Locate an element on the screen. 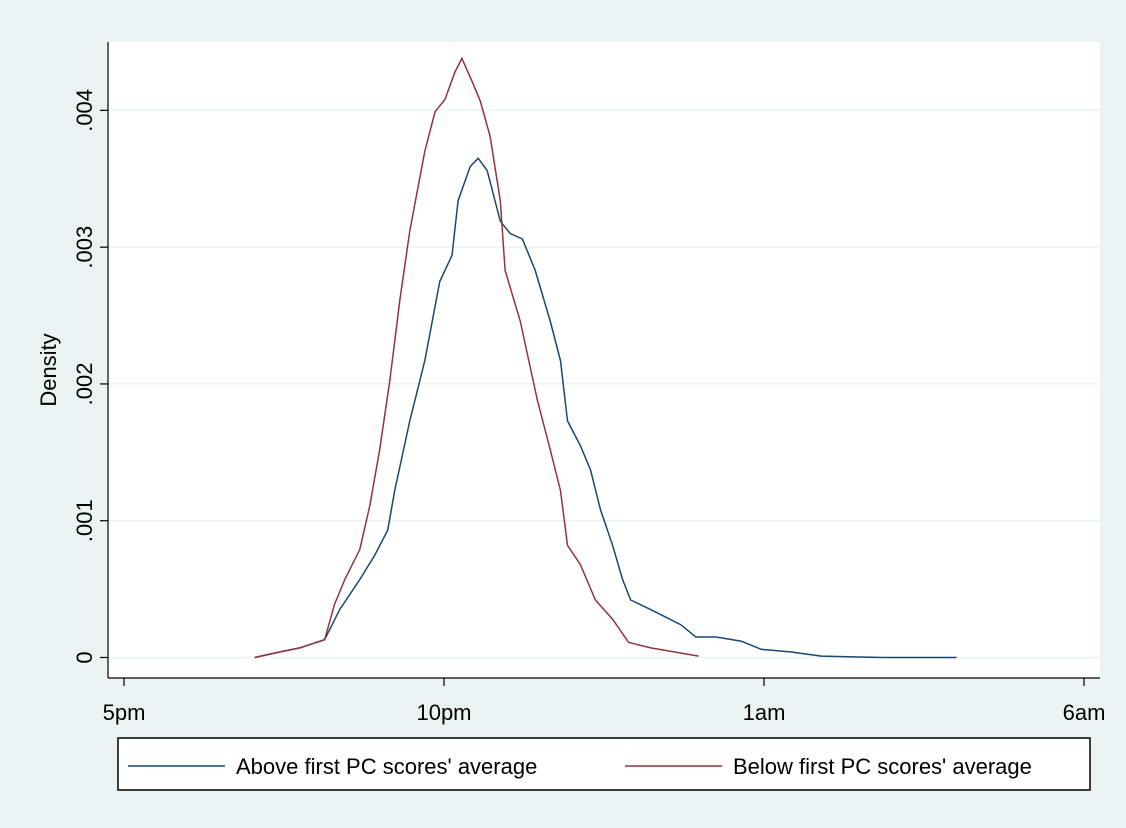  y-axis-label: Density is located at coordinates (48, 369).